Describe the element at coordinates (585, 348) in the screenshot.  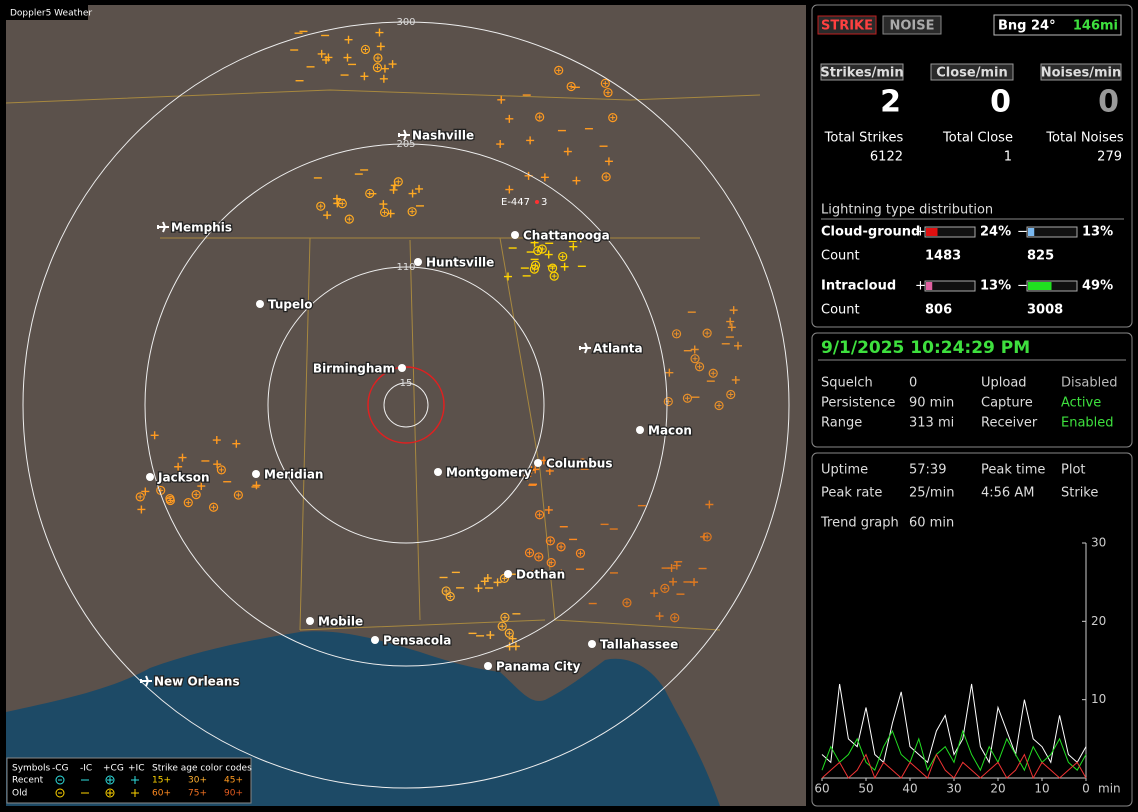
I see `airport-icon` at that location.